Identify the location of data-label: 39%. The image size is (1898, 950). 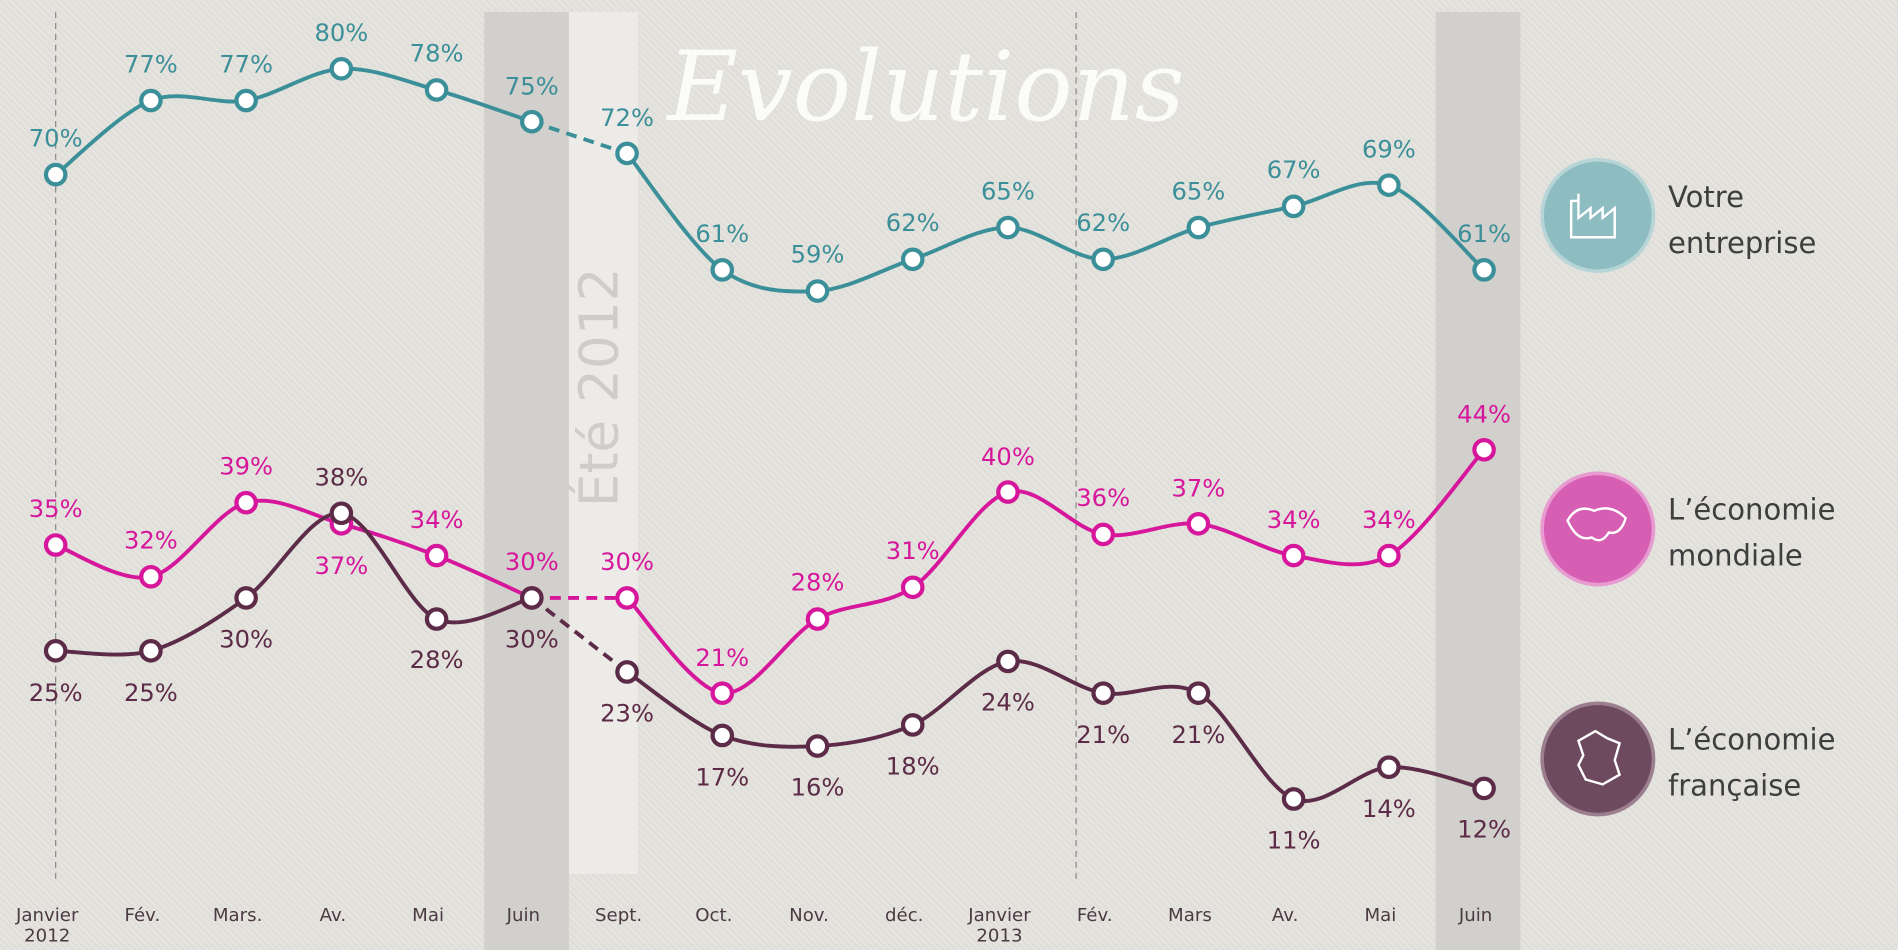
(246, 466).